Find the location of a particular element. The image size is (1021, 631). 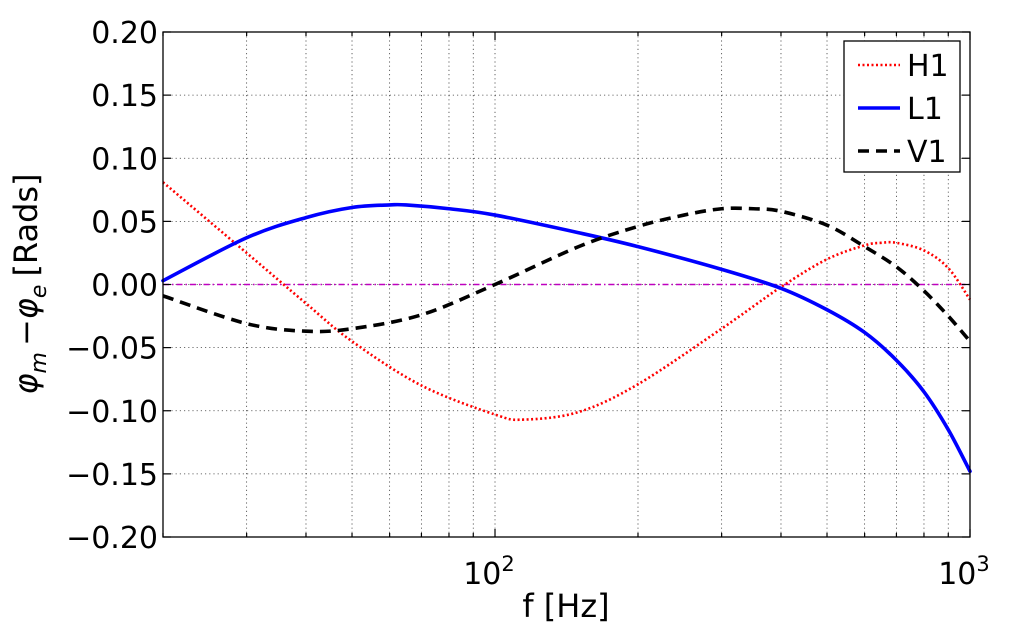

legend: H1 L1 V1 is located at coordinates (902, 106).